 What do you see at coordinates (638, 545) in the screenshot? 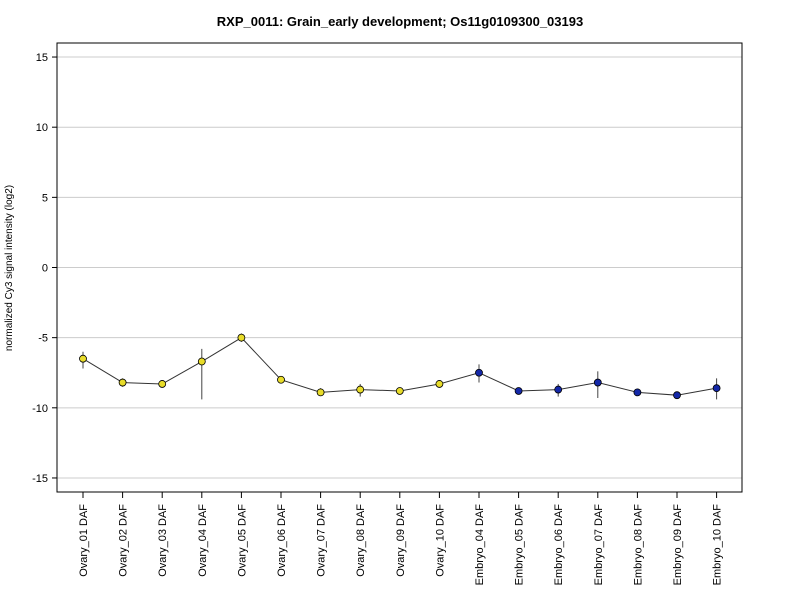
I see `x-tick-label: Embryo_08 DAF` at bounding box center [638, 545].